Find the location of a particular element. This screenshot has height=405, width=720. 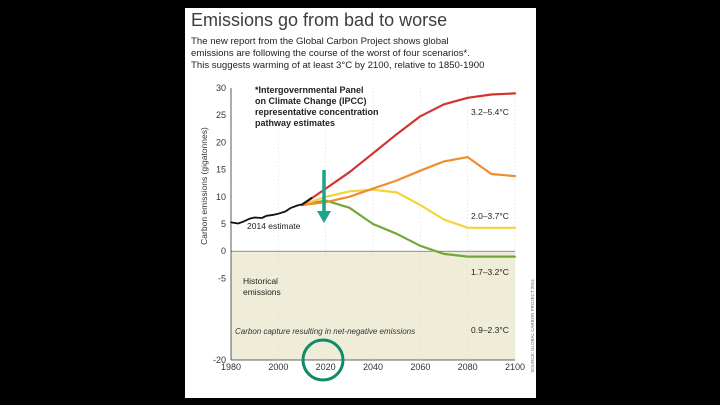

x-tick-2080: 2080 is located at coordinates (468, 367).